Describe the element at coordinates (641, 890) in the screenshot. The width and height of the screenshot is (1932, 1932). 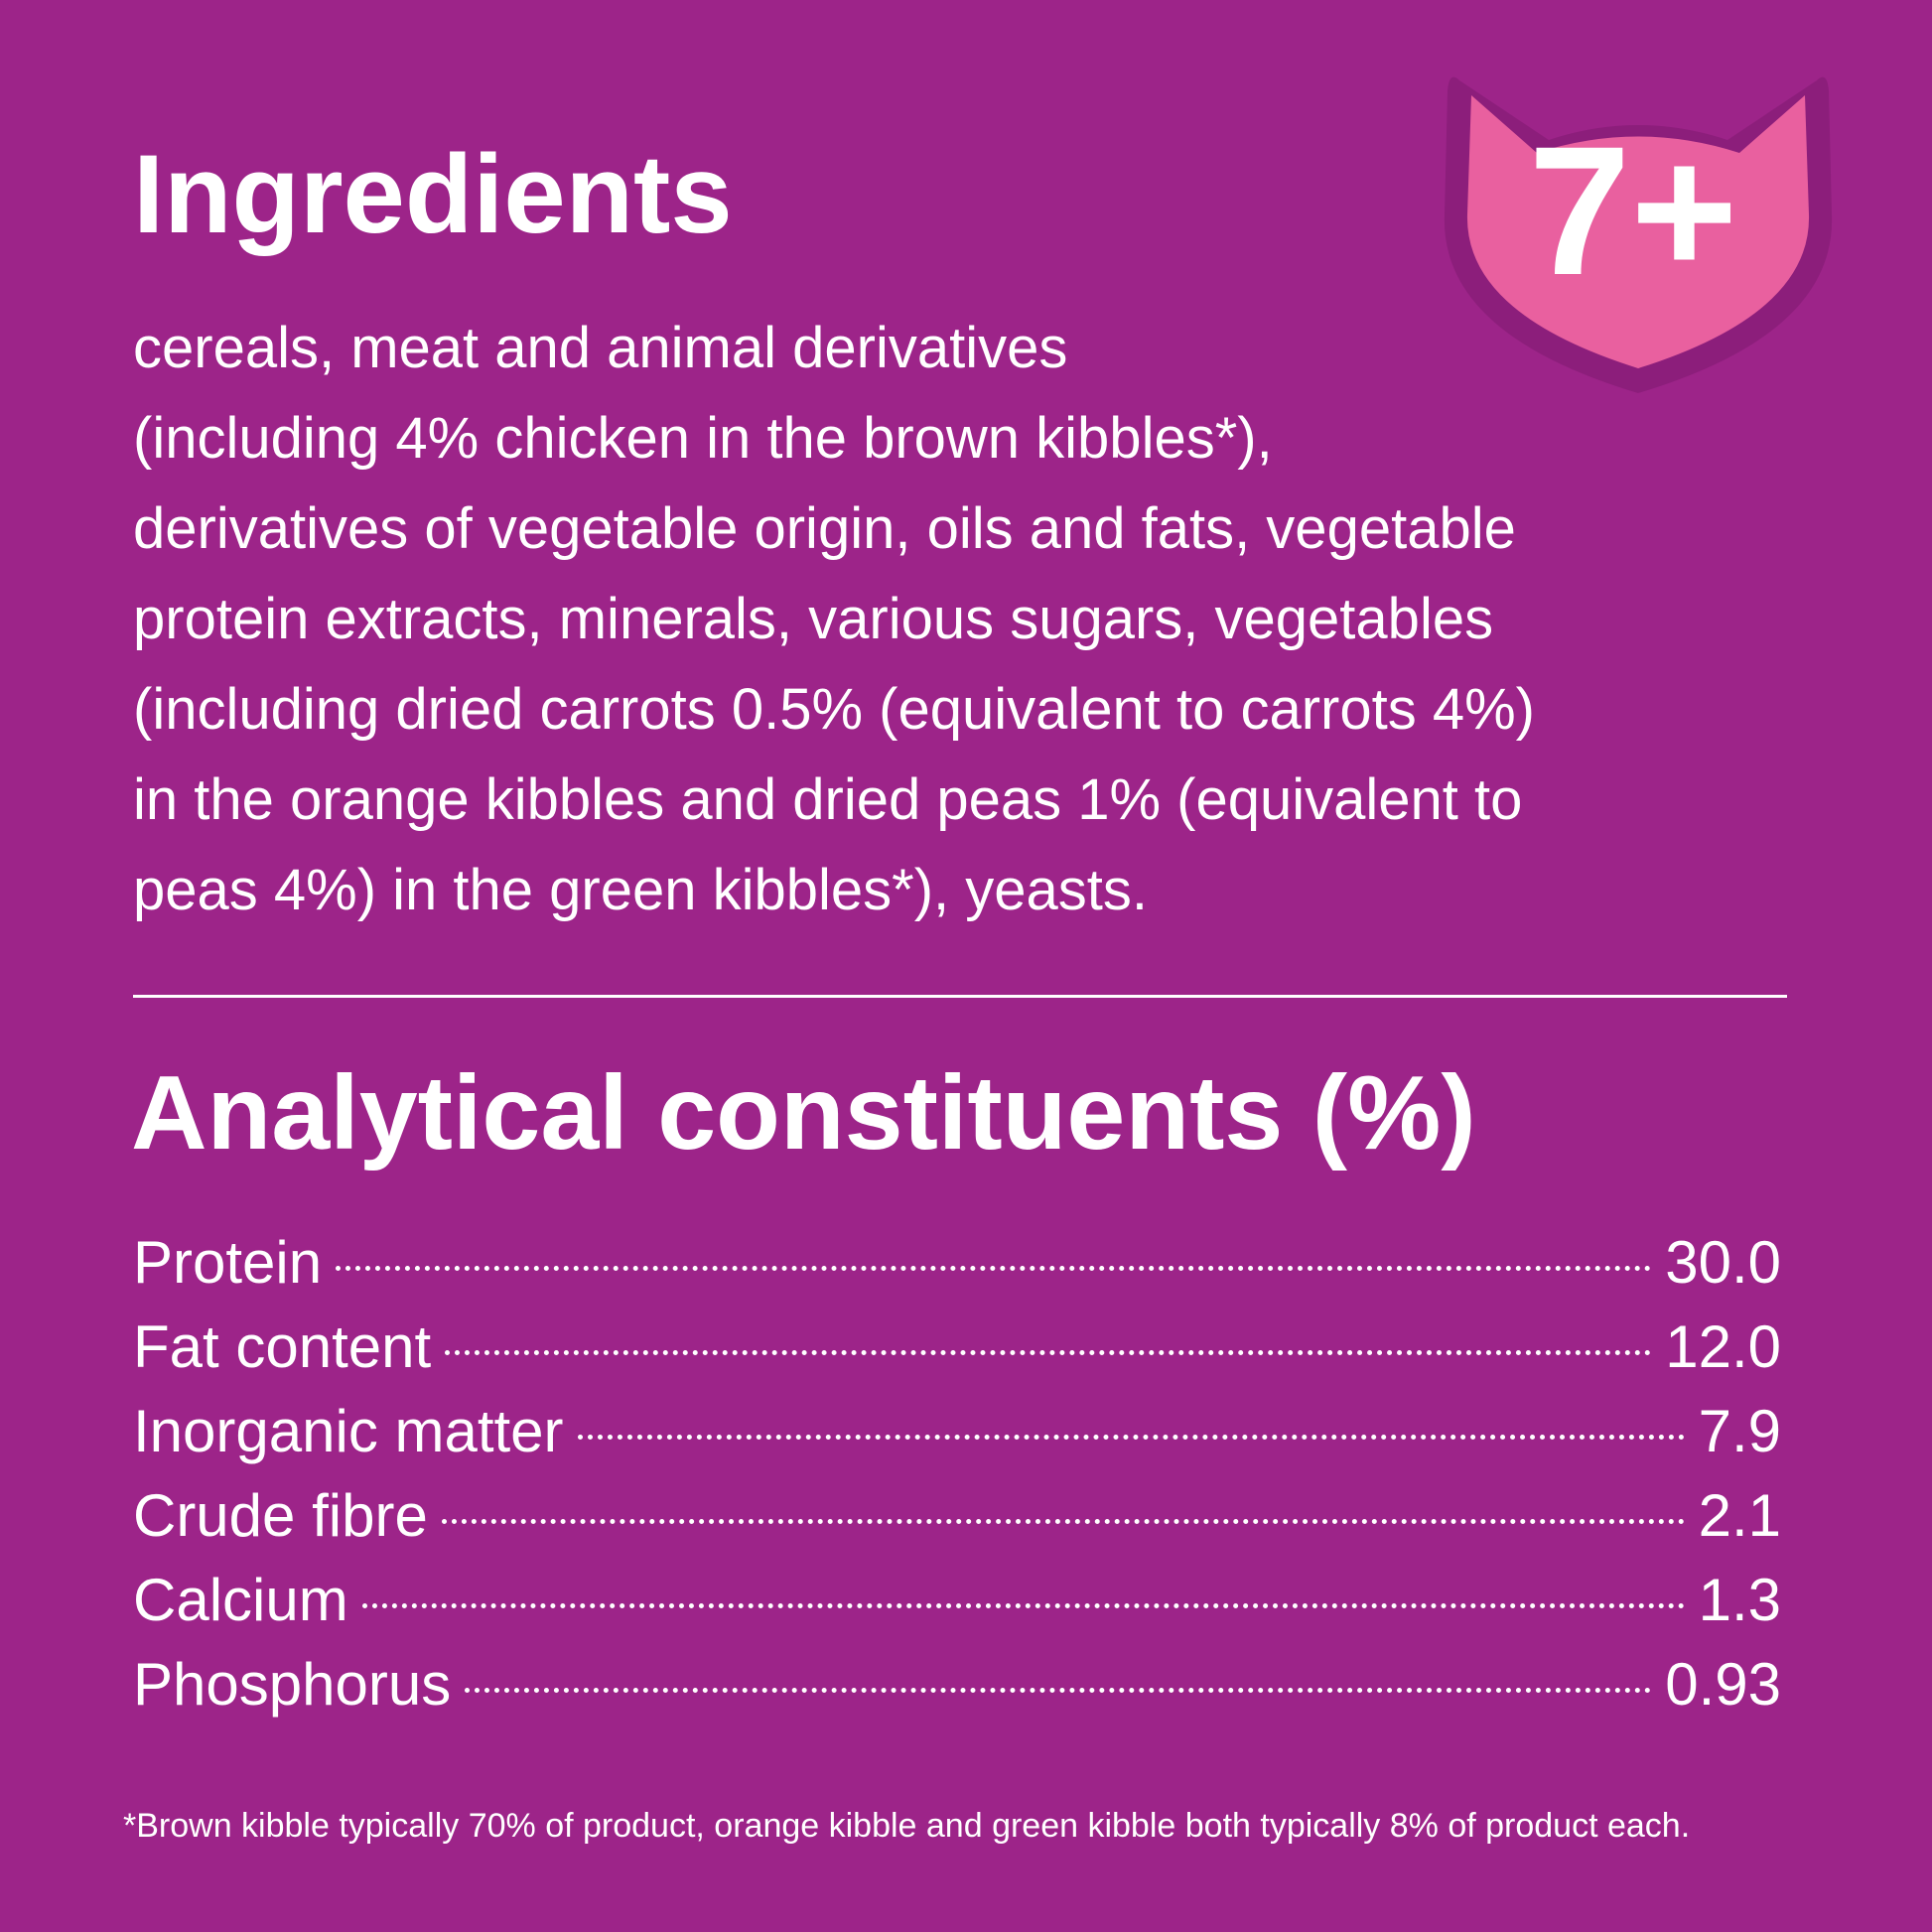
I see `ingredients-line: peas 4%) in the green kibbles*), yeasts.` at that location.